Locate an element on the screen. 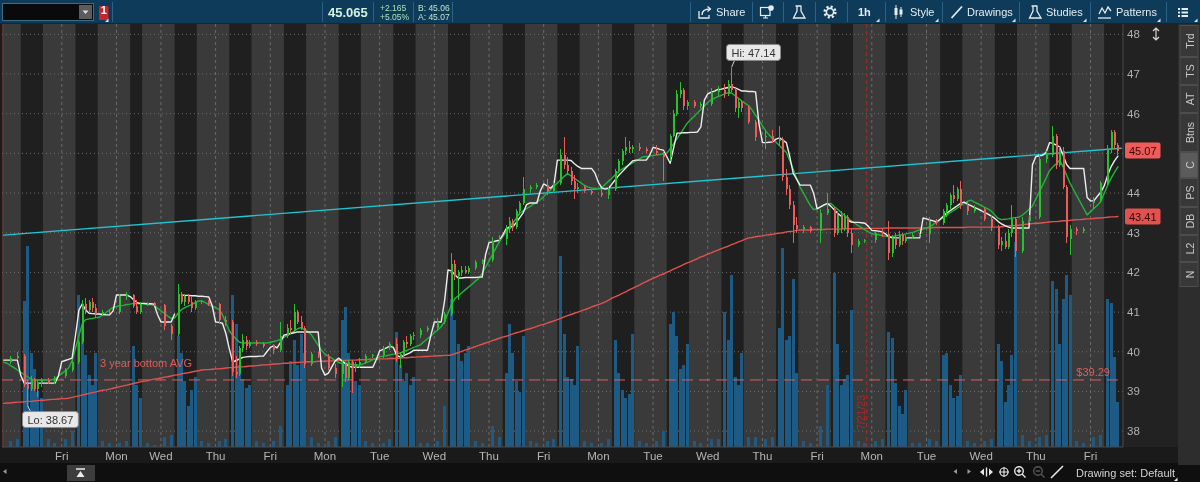 The height and width of the screenshot is (482, 1200). y-tick-label: 41 is located at coordinates (1133, 312).